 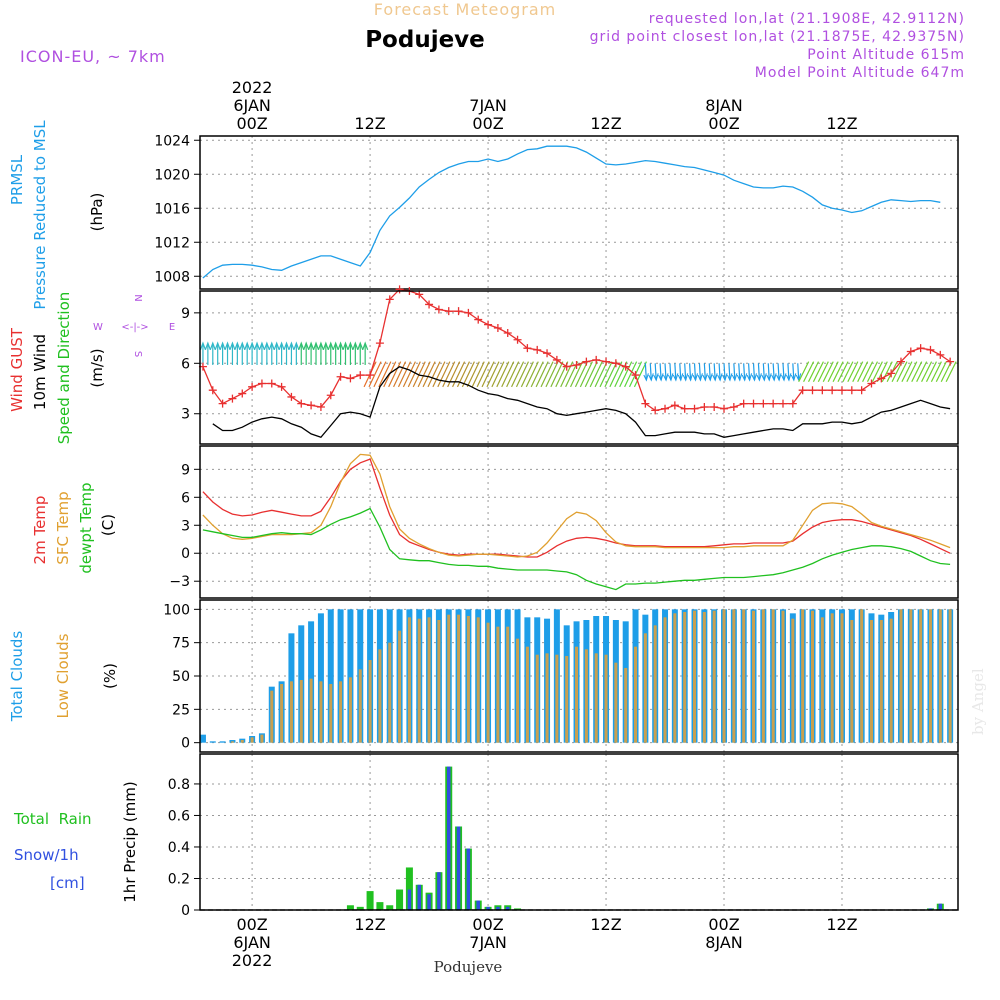 I want to click on bottom-time-label: 00Z, so click(x=251, y=924).